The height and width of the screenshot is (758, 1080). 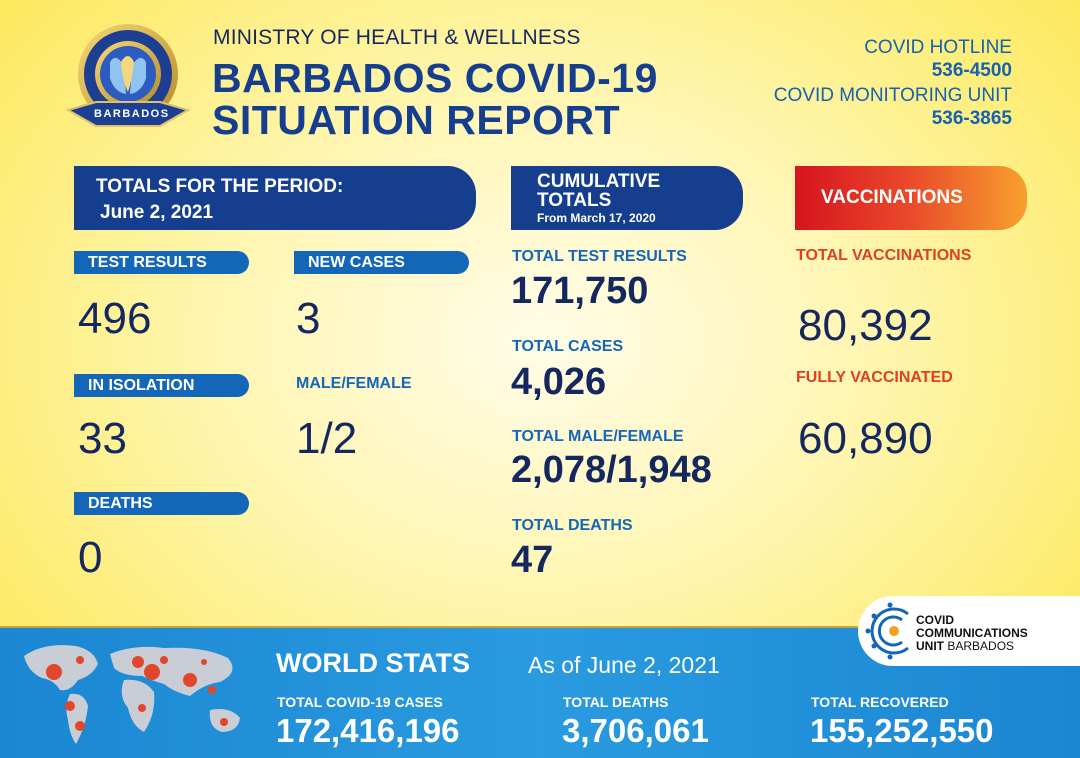 I want to click on logo-caption: BARBADOS, so click(x=132, y=114).